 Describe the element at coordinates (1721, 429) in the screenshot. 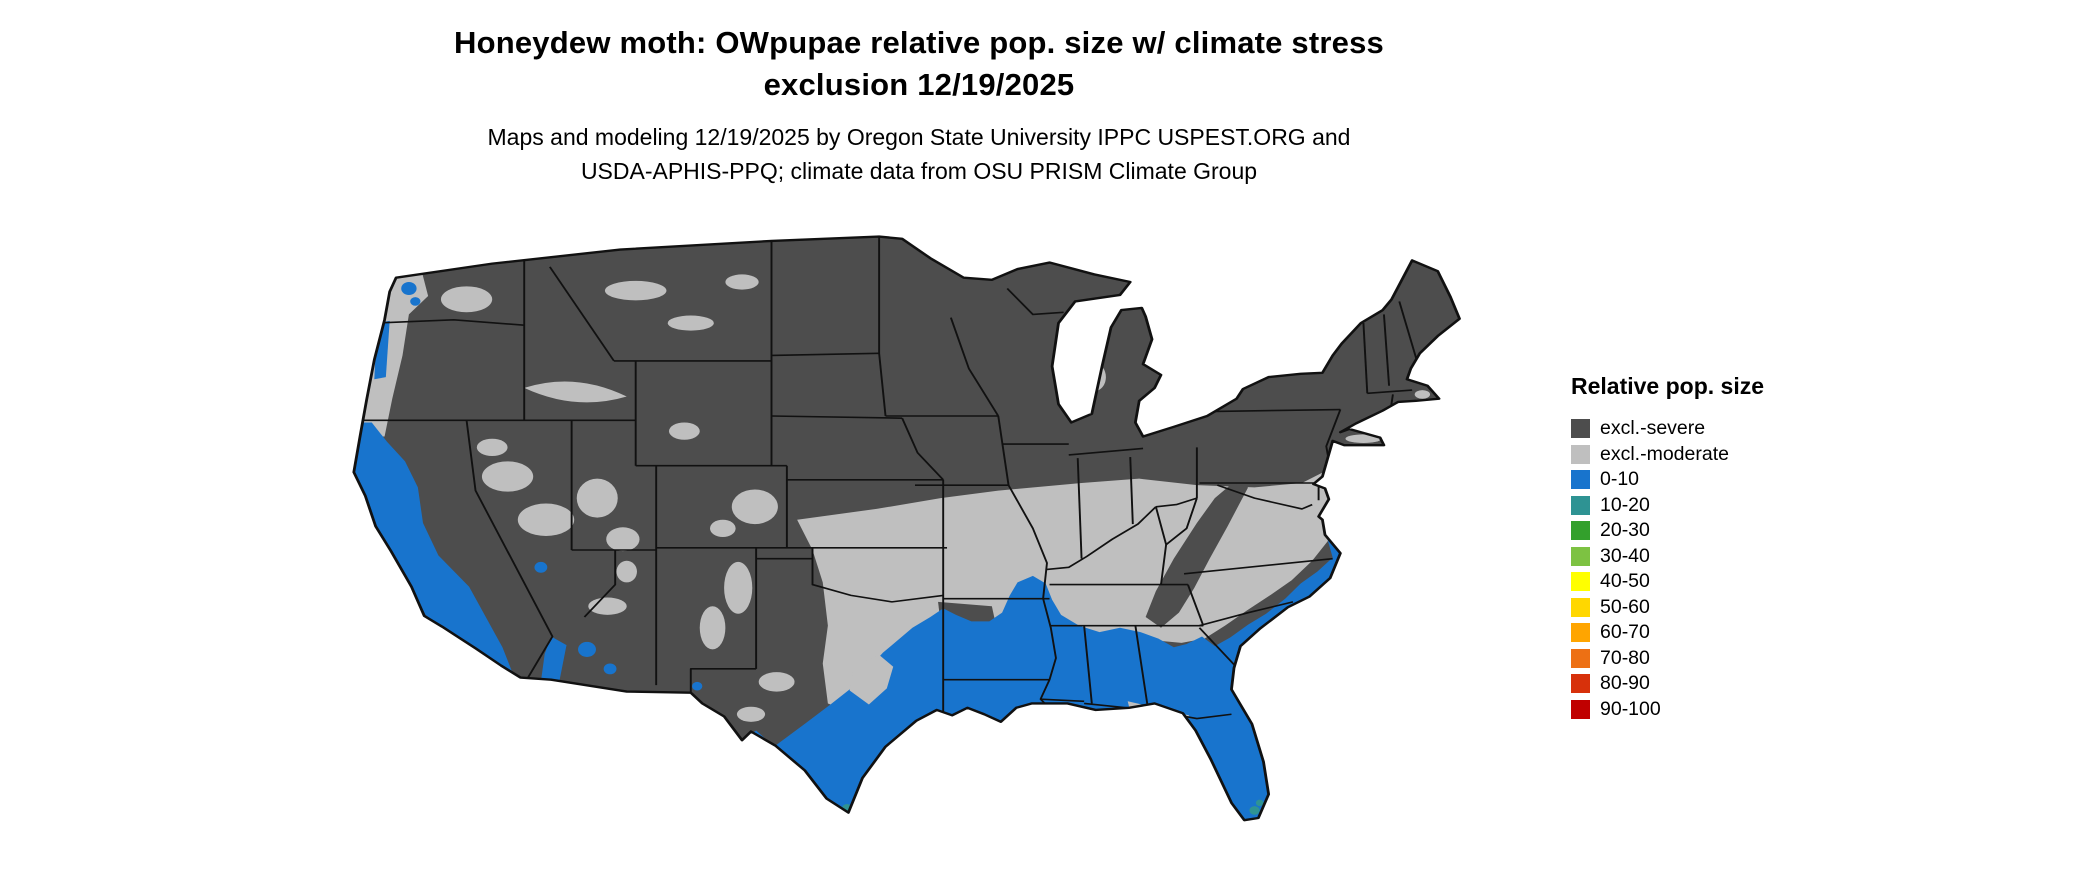

I see `legend-item: excl.-severe` at that location.